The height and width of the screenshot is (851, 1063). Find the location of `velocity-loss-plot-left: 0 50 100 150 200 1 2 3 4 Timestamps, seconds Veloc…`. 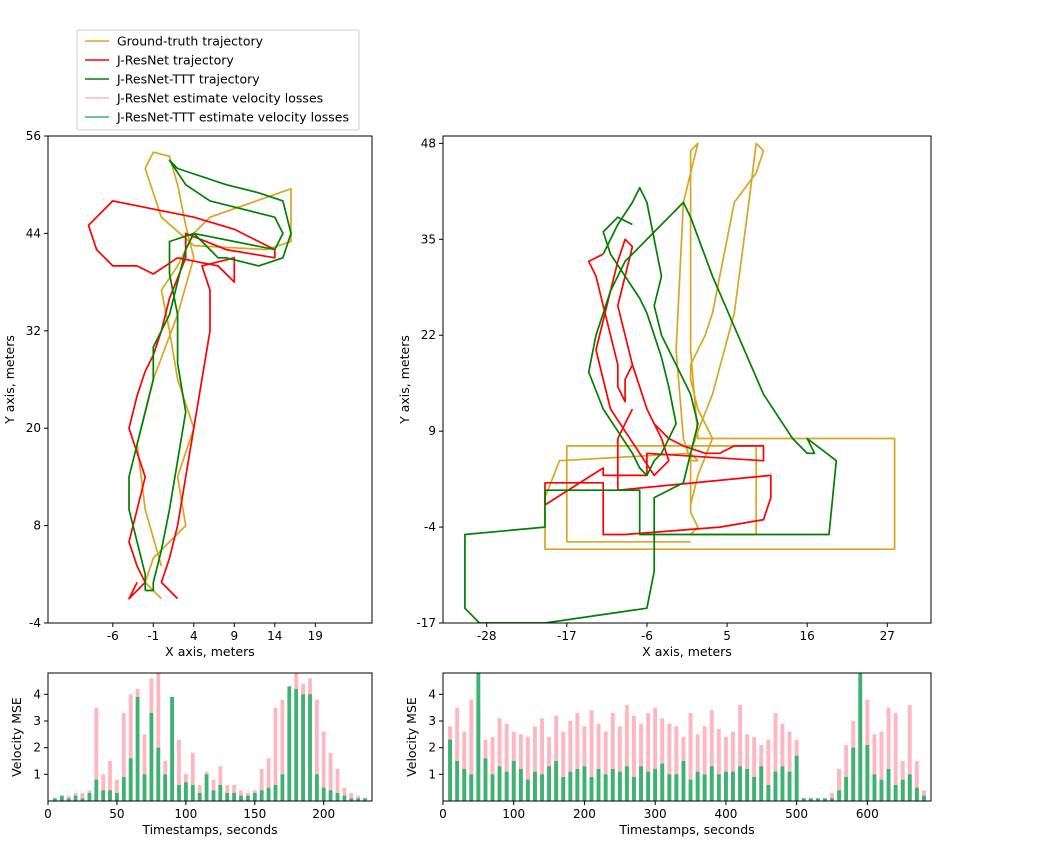

velocity-loss-plot-left: 0 50 100 150 200 1 2 3 4 Timestamps, seconds Veloc… is located at coordinates (191, 754).